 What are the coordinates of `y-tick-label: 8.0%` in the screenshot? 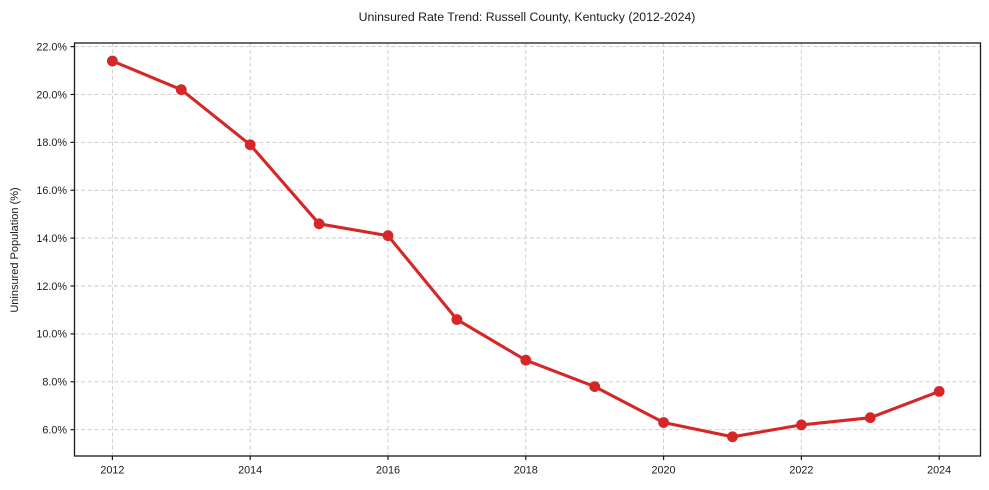 It's located at (54, 383).